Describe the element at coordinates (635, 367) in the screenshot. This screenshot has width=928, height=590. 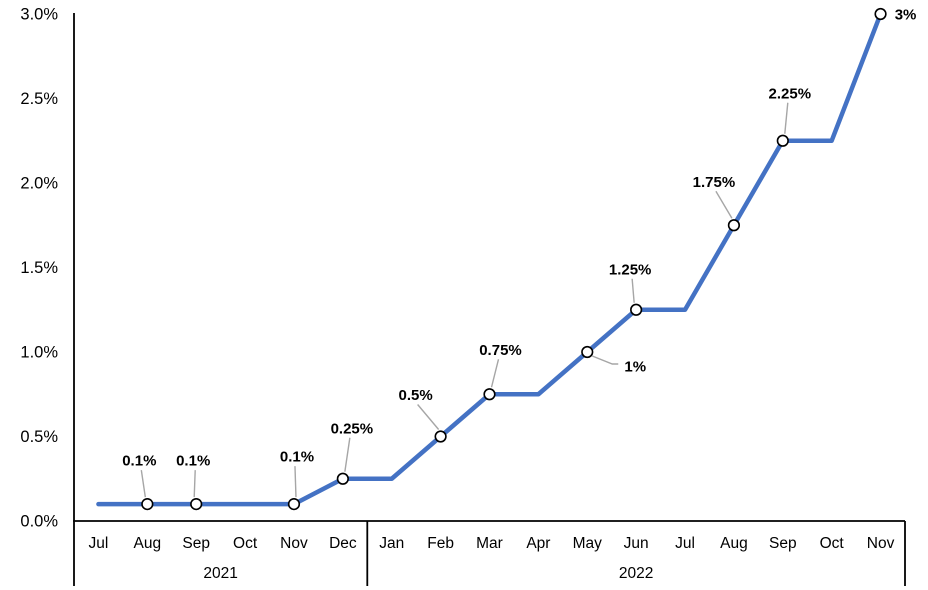
I see `data-point-label: 1%` at that location.